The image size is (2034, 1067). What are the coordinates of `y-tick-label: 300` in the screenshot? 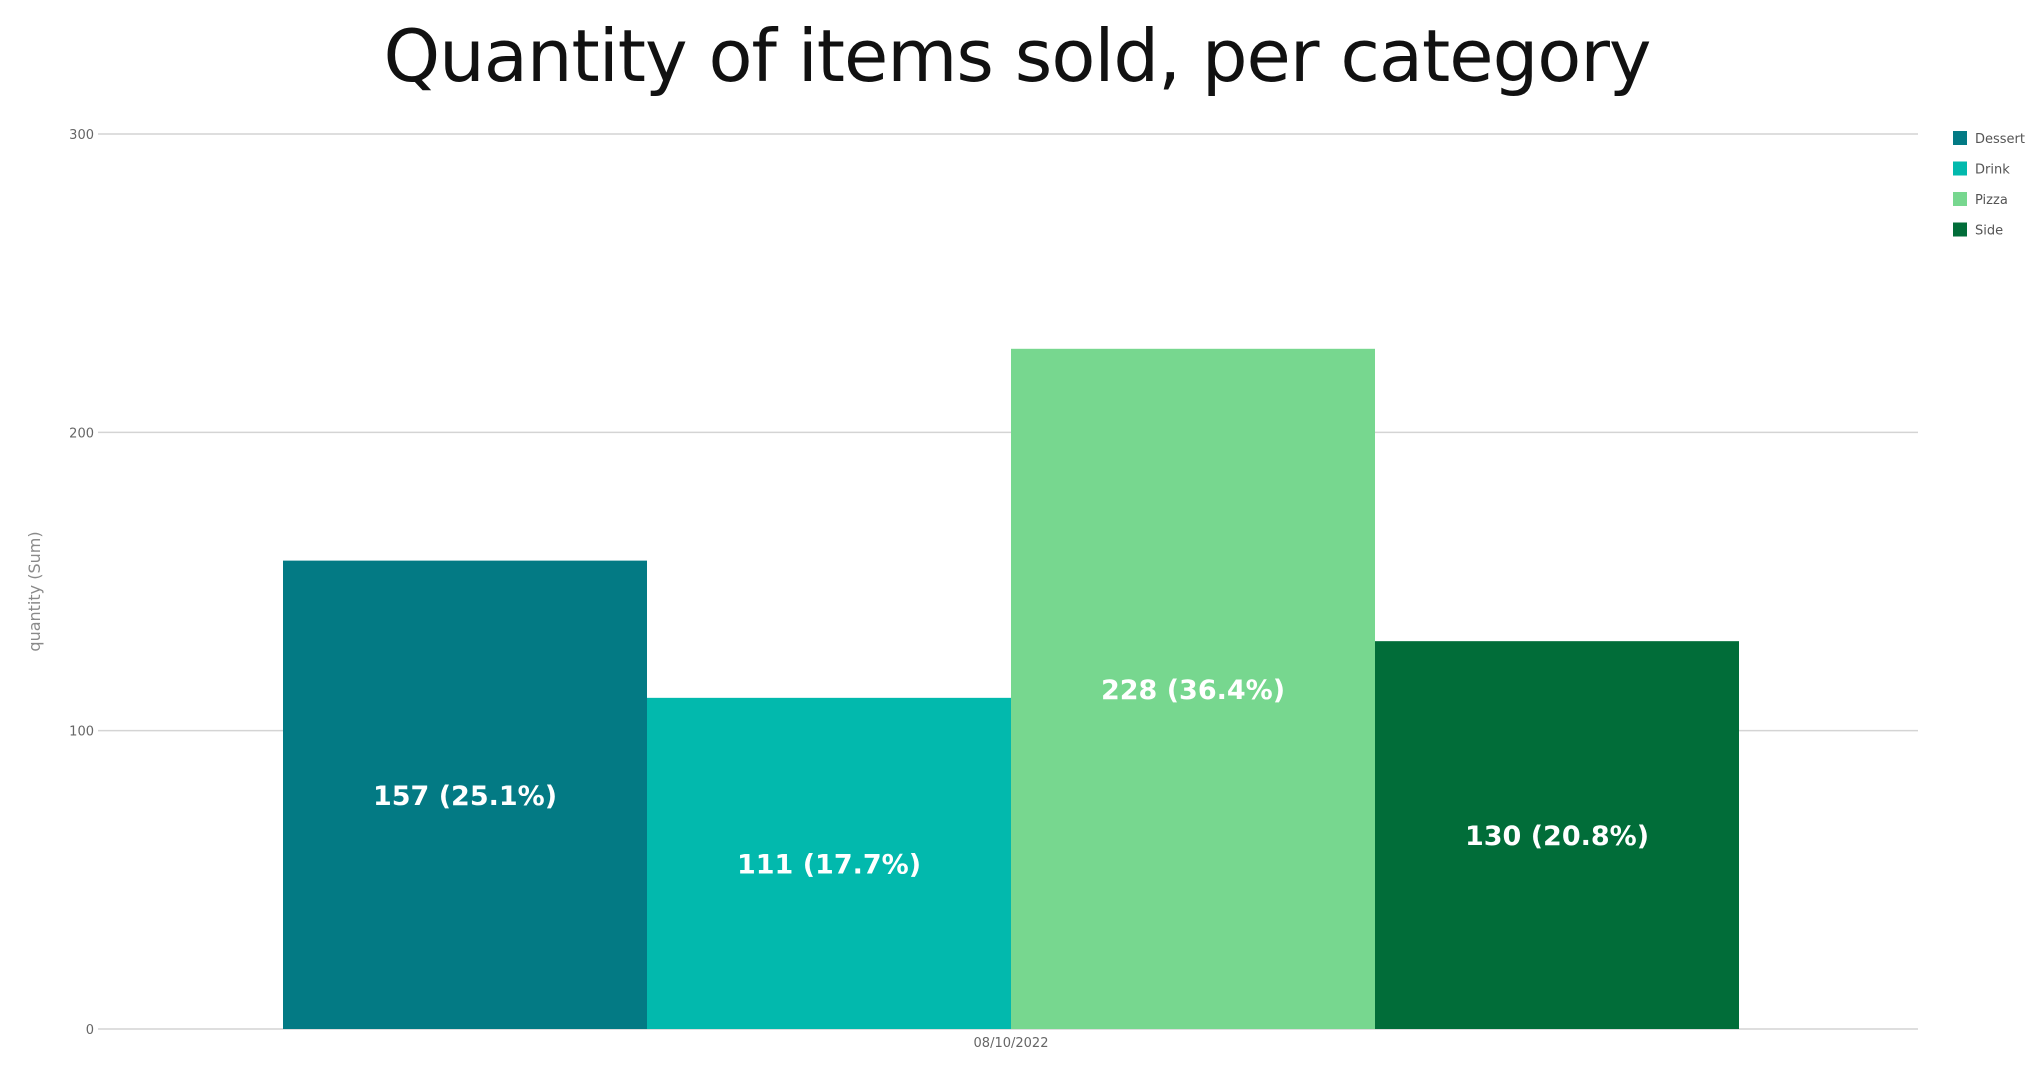 It's located at (81, 135).